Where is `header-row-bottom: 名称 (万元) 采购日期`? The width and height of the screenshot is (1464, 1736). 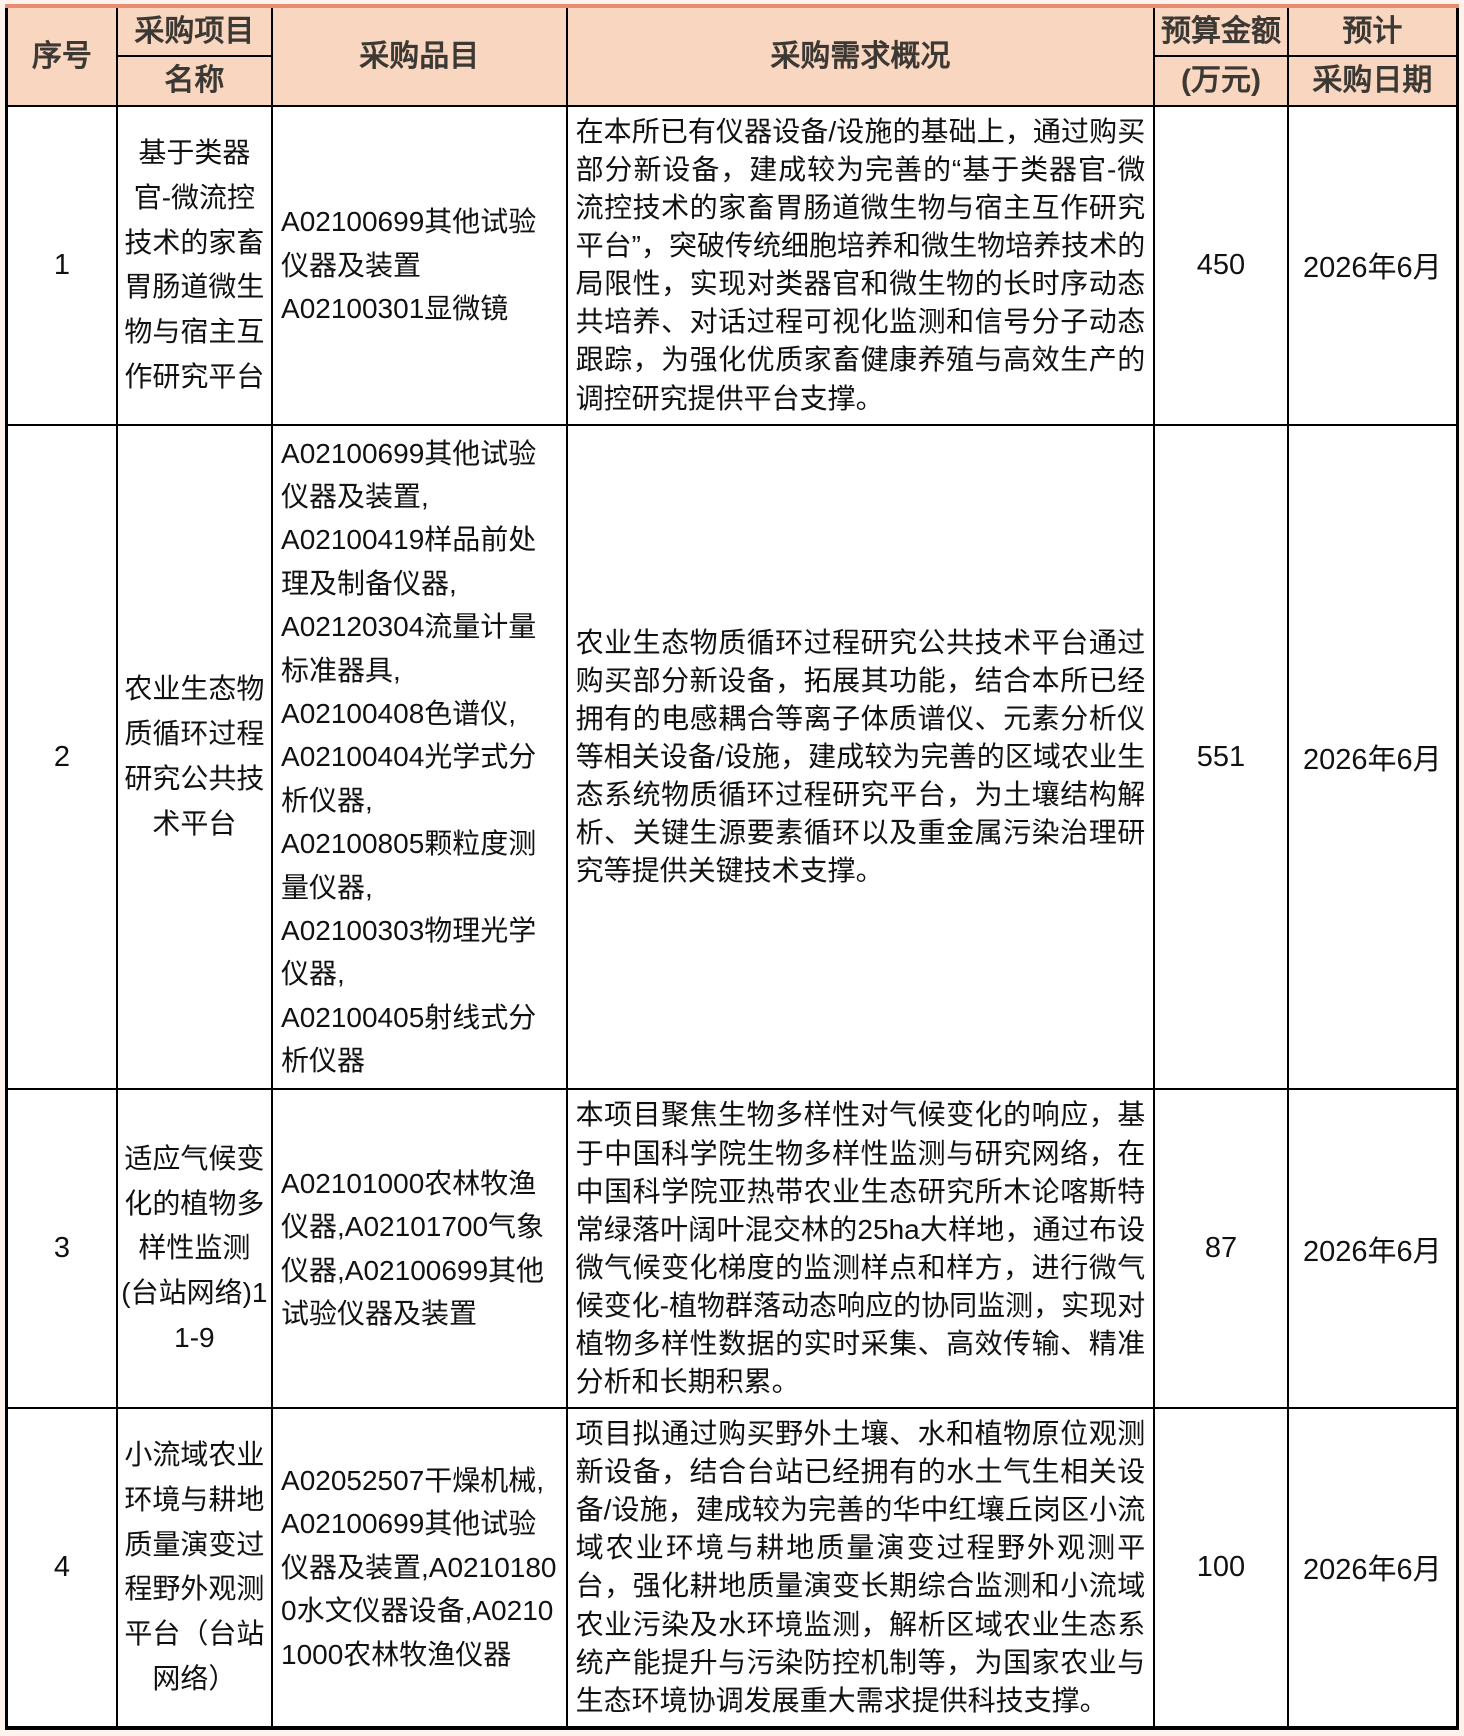
header-row-bottom: 名称 (万元) 采购日期 is located at coordinates (733, 81).